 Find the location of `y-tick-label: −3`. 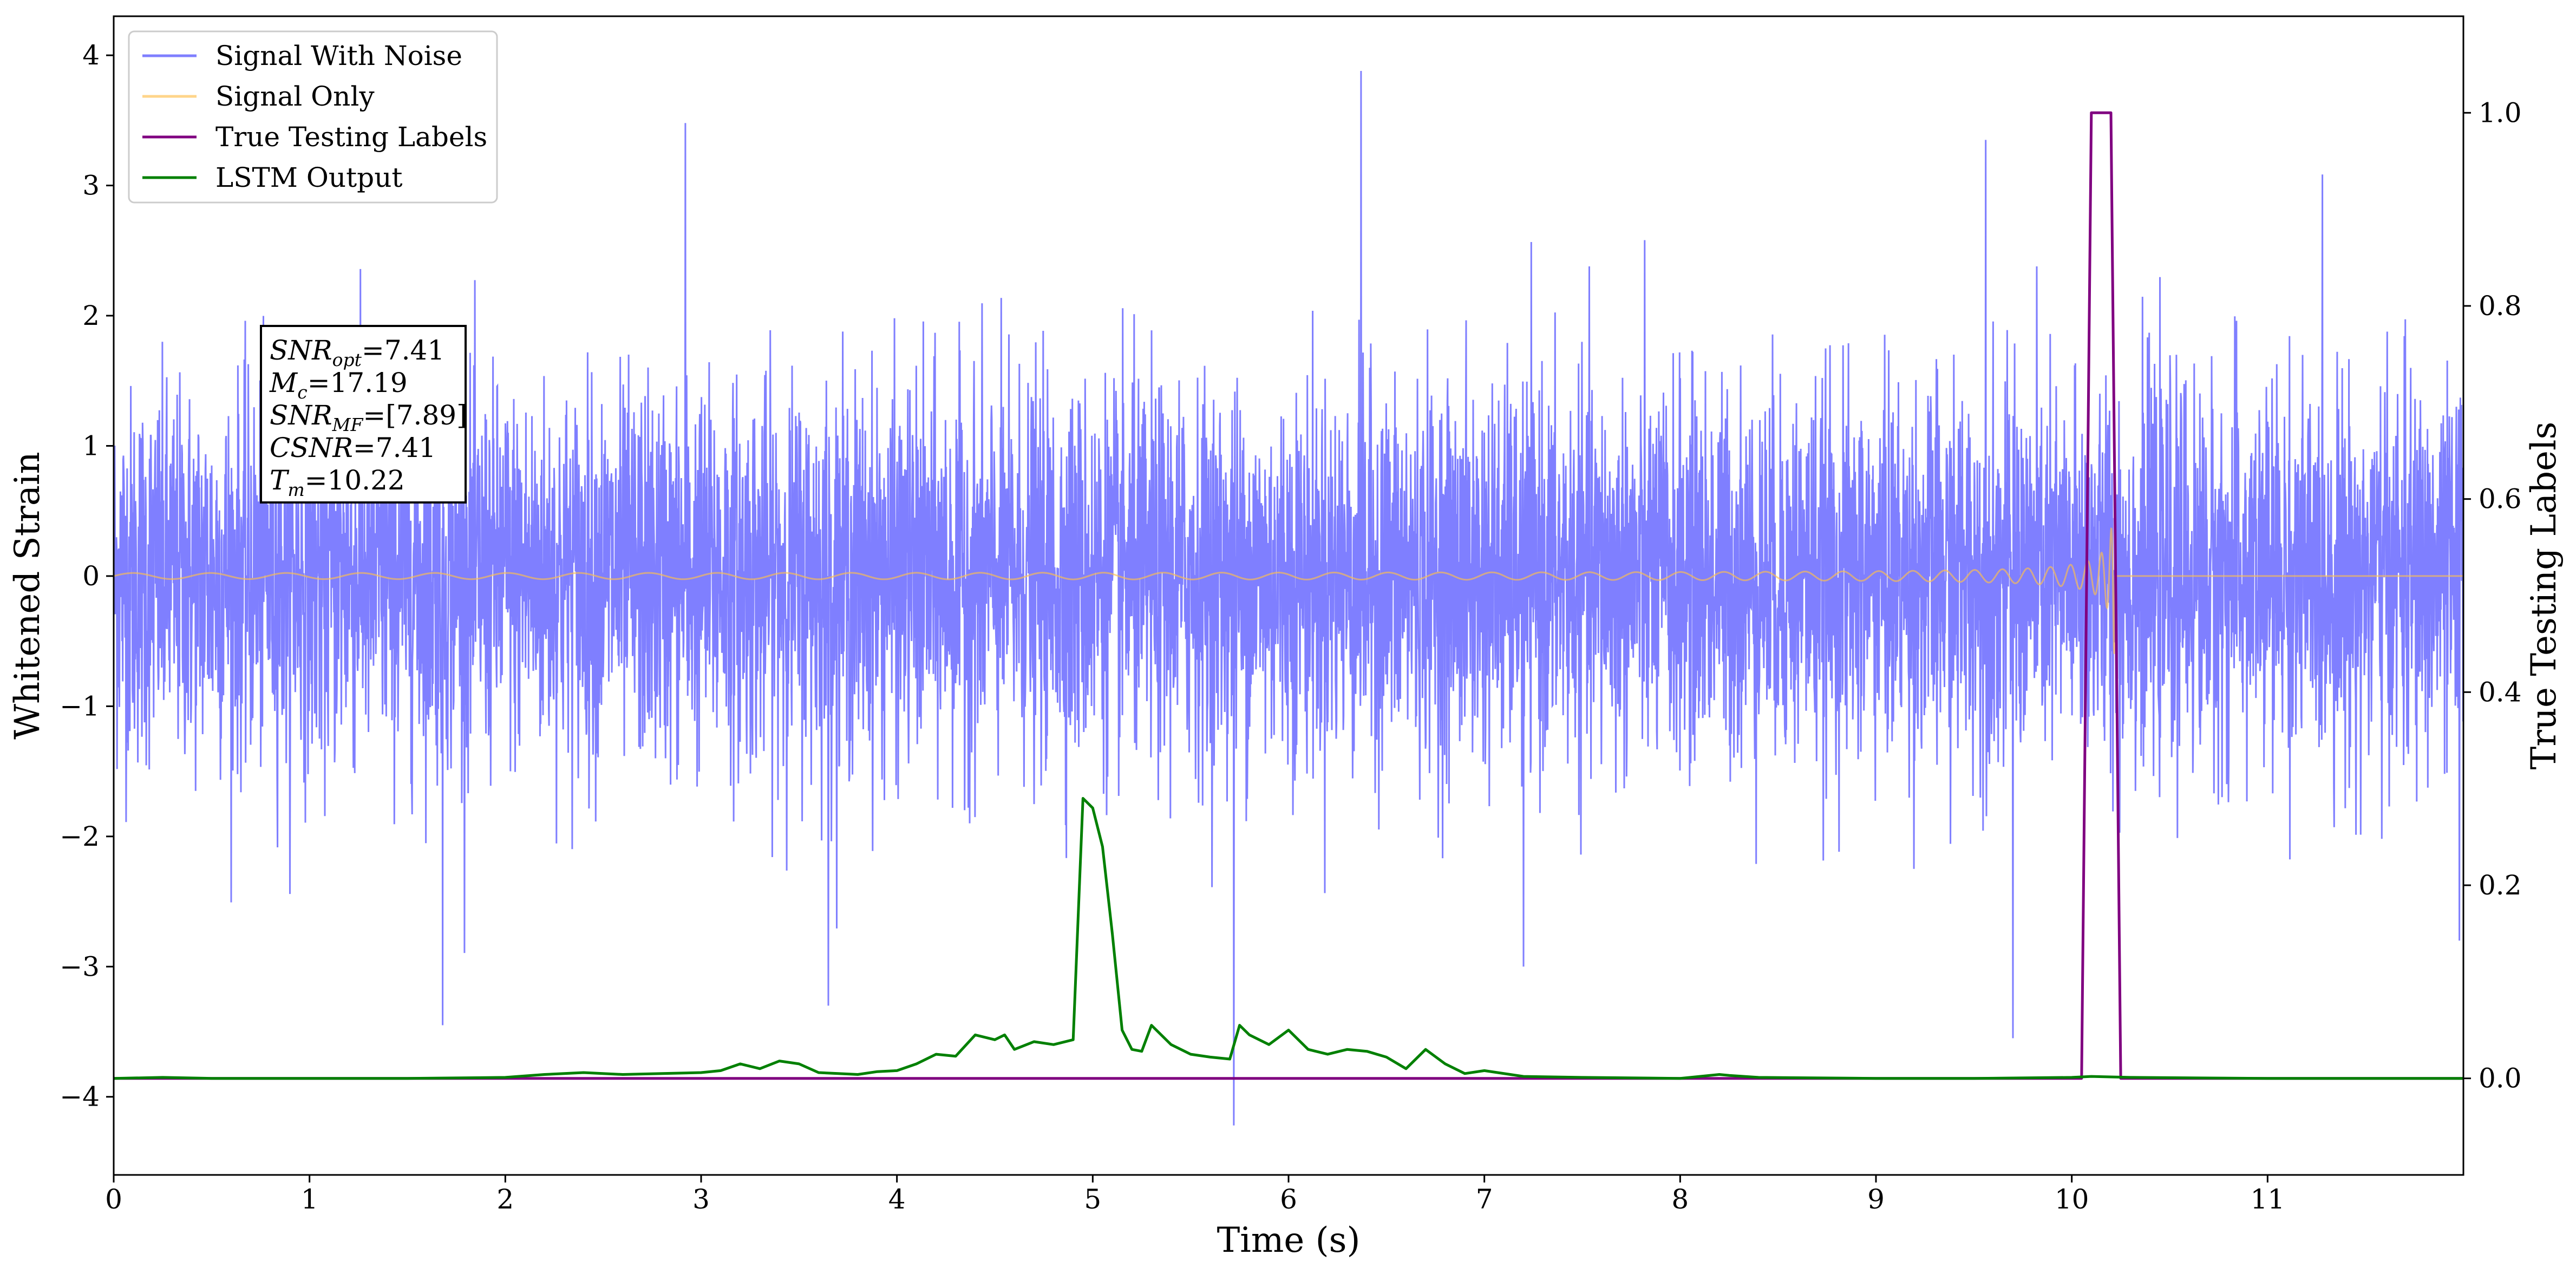

y-tick-label: −3 is located at coordinates (80, 966).